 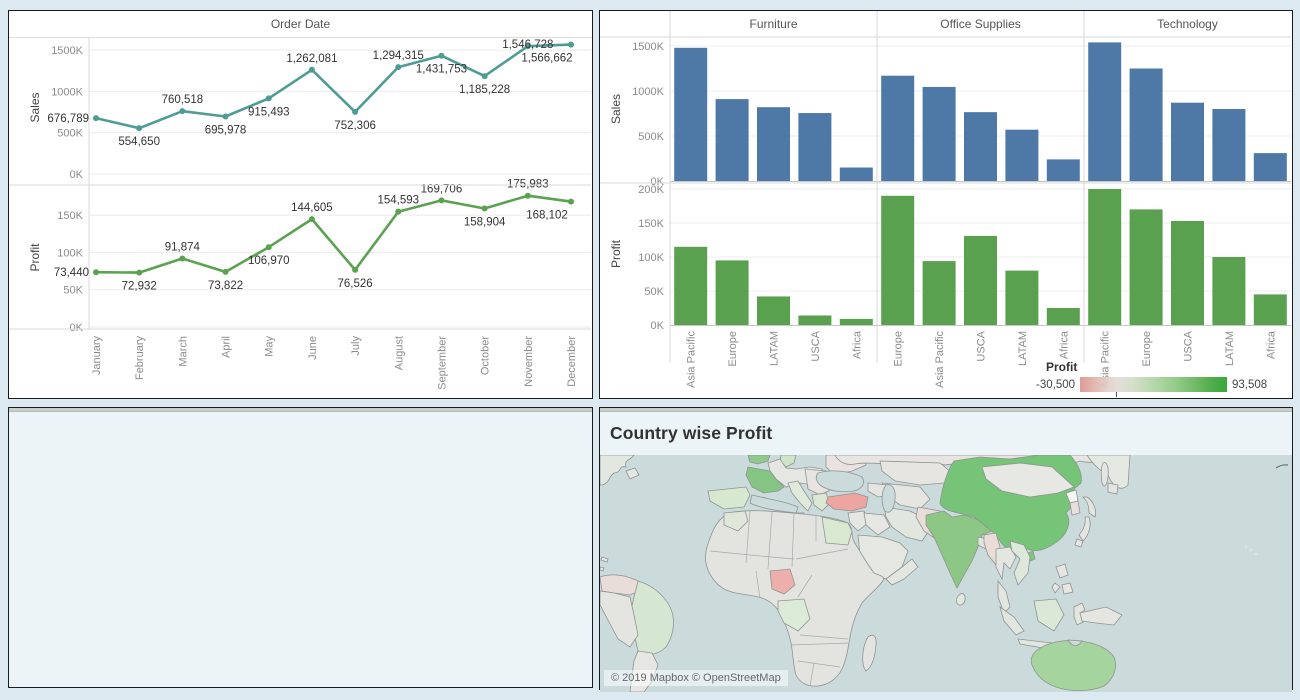 I want to click on country-sakhalin, so click(x=1104, y=474).